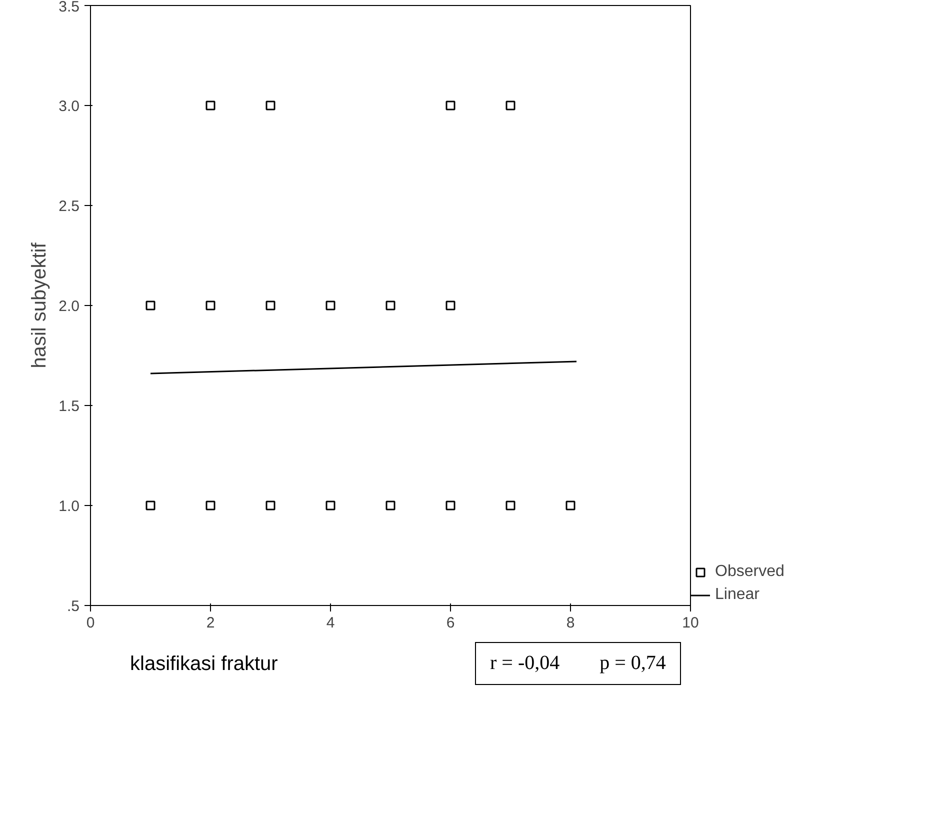 The image size is (939, 829). Describe the element at coordinates (737, 595) in the screenshot. I see `legend-label: Linear` at that location.